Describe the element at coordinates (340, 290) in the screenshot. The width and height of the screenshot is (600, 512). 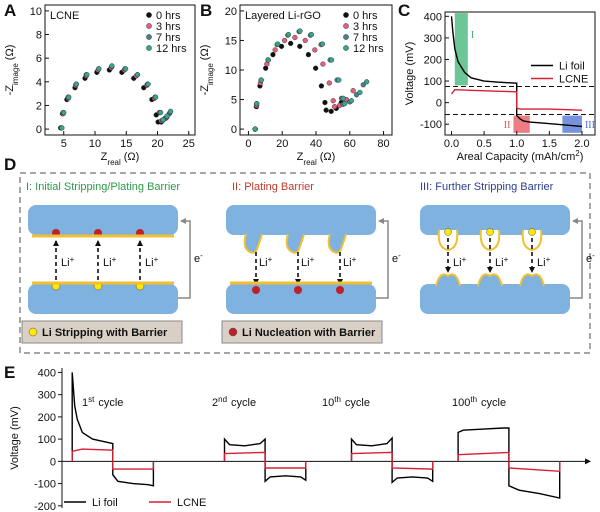
I see `li-nucleus` at that location.